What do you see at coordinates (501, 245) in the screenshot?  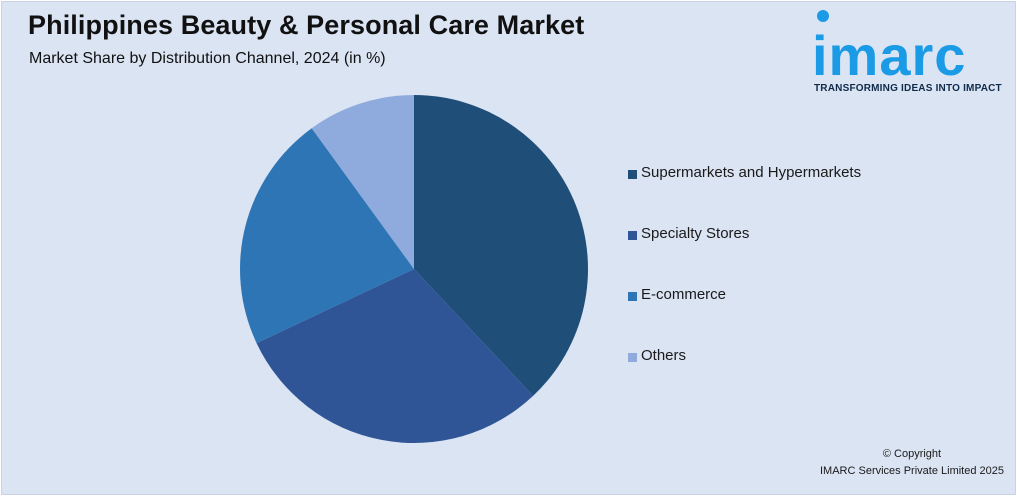 I see `pie-slice-supermarkets-and-hypermarkets` at bounding box center [501, 245].